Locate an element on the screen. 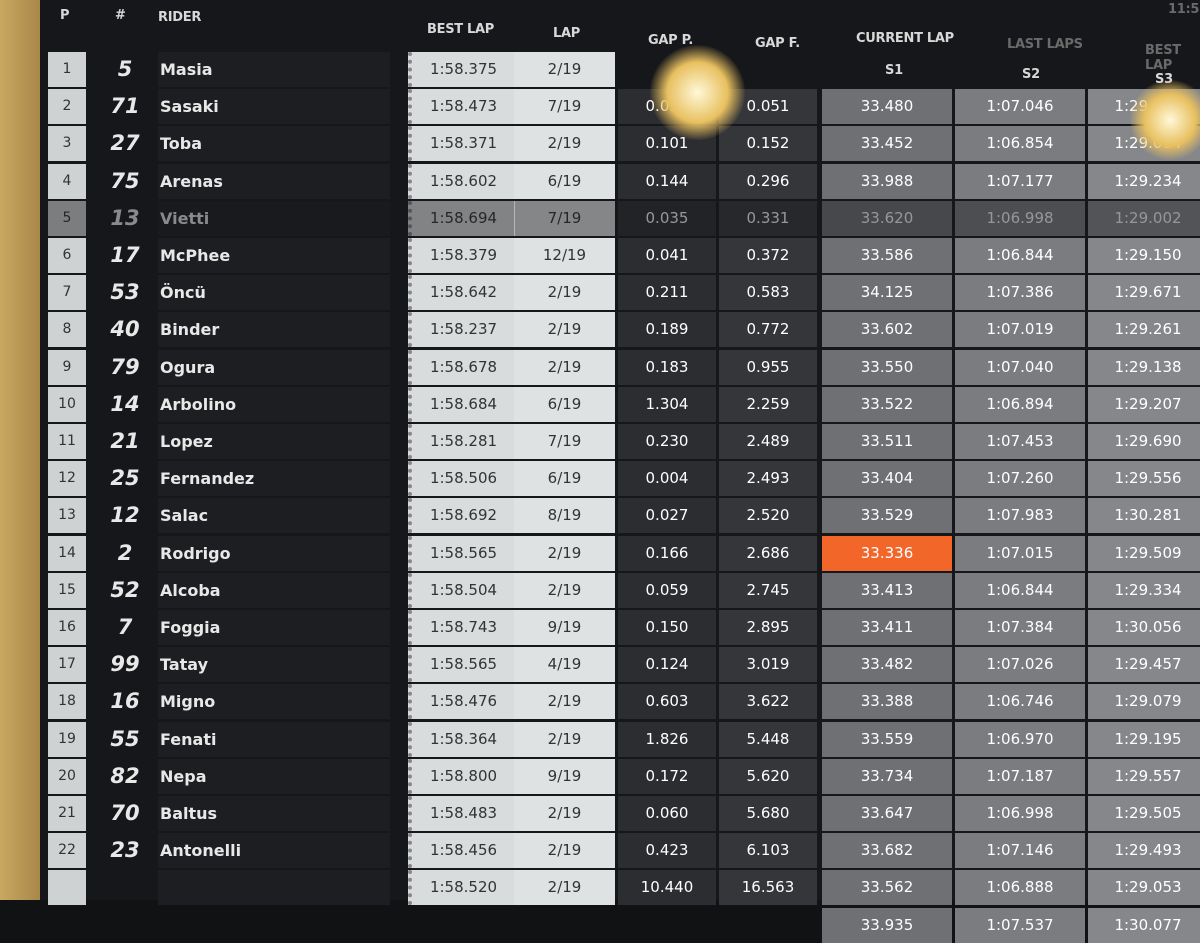 Image resolution: width=1200 pixels, height=943 pixels. gap-first-cell: 0.772 is located at coordinates (768, 330).